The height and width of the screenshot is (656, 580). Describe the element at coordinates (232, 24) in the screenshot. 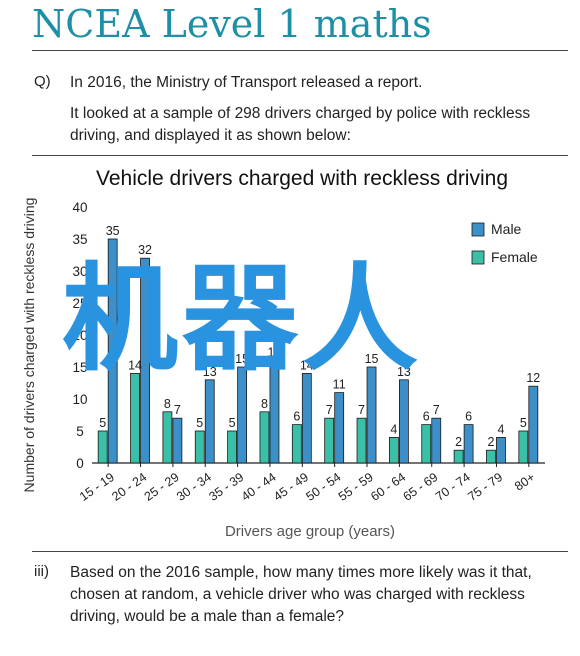

I see `page-title: NCEA Level 1 maths` at that location.